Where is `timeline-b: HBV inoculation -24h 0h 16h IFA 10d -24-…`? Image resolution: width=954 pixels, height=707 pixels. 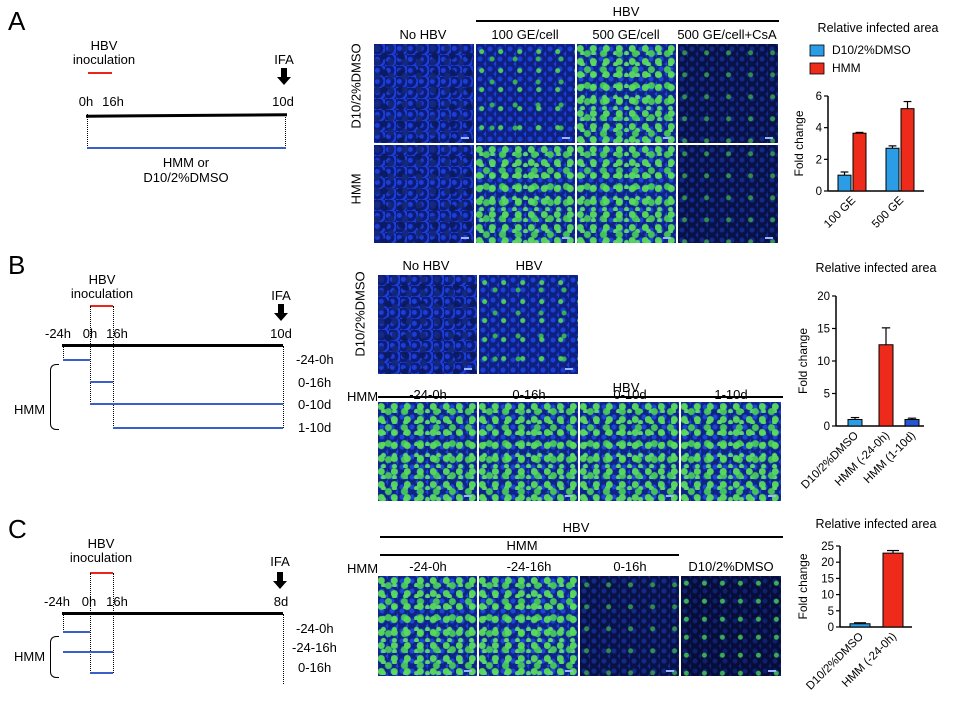
timeline-b: HBV inoculation -24h 0h 16h IFA 10d -24-… is located at coordinates (170, 350).